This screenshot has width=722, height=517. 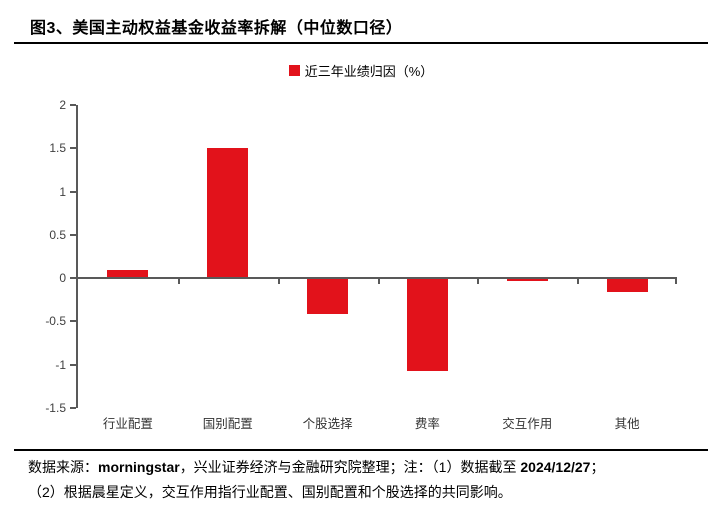 I want to click on x-axis-category-label: 其他, so click(x=627, y=424).